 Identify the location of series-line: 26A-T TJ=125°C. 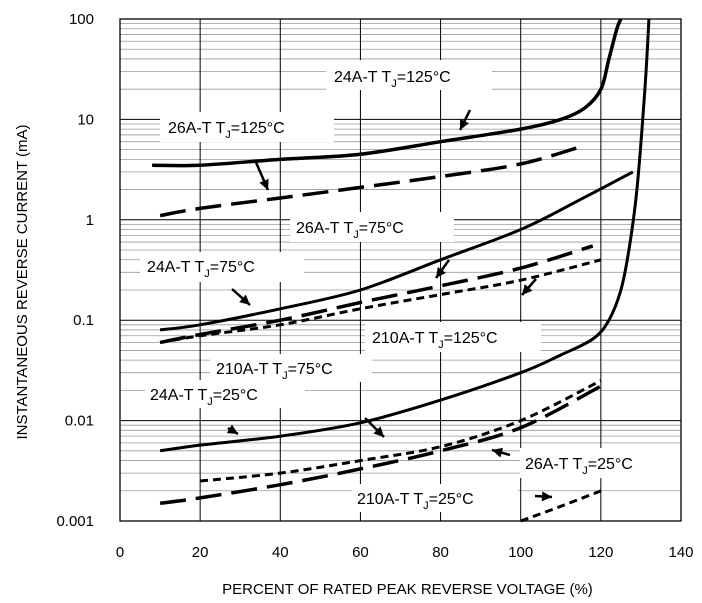
(372, 180).